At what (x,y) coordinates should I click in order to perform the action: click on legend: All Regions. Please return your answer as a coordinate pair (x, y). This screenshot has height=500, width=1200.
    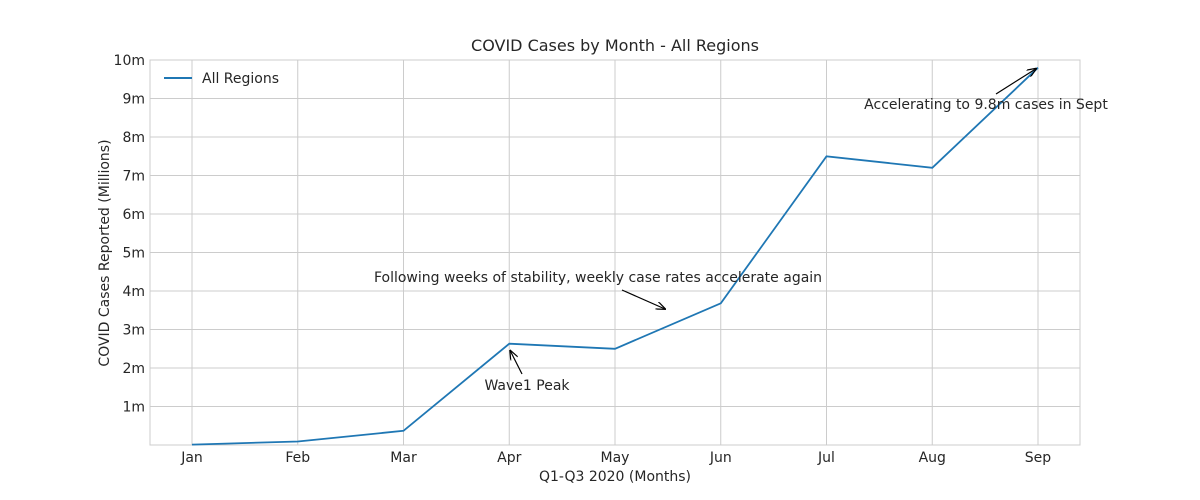
    Looking at the image, I should click on (221, 79).